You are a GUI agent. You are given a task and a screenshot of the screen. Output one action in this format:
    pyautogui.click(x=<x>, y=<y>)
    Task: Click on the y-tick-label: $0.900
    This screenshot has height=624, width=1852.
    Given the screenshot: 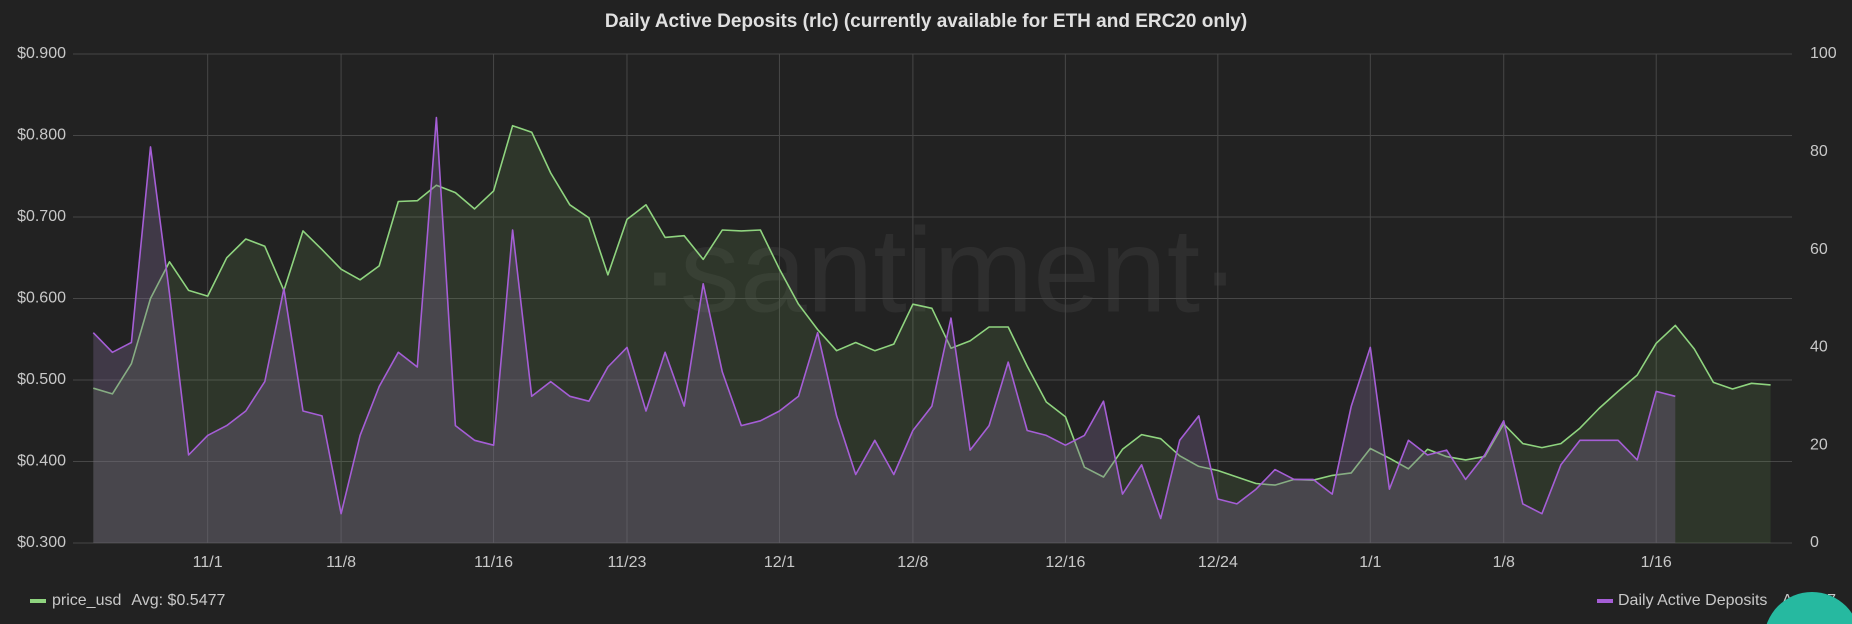 What is the action you would take?
    pyautogui.click(x=41, y=53)
    